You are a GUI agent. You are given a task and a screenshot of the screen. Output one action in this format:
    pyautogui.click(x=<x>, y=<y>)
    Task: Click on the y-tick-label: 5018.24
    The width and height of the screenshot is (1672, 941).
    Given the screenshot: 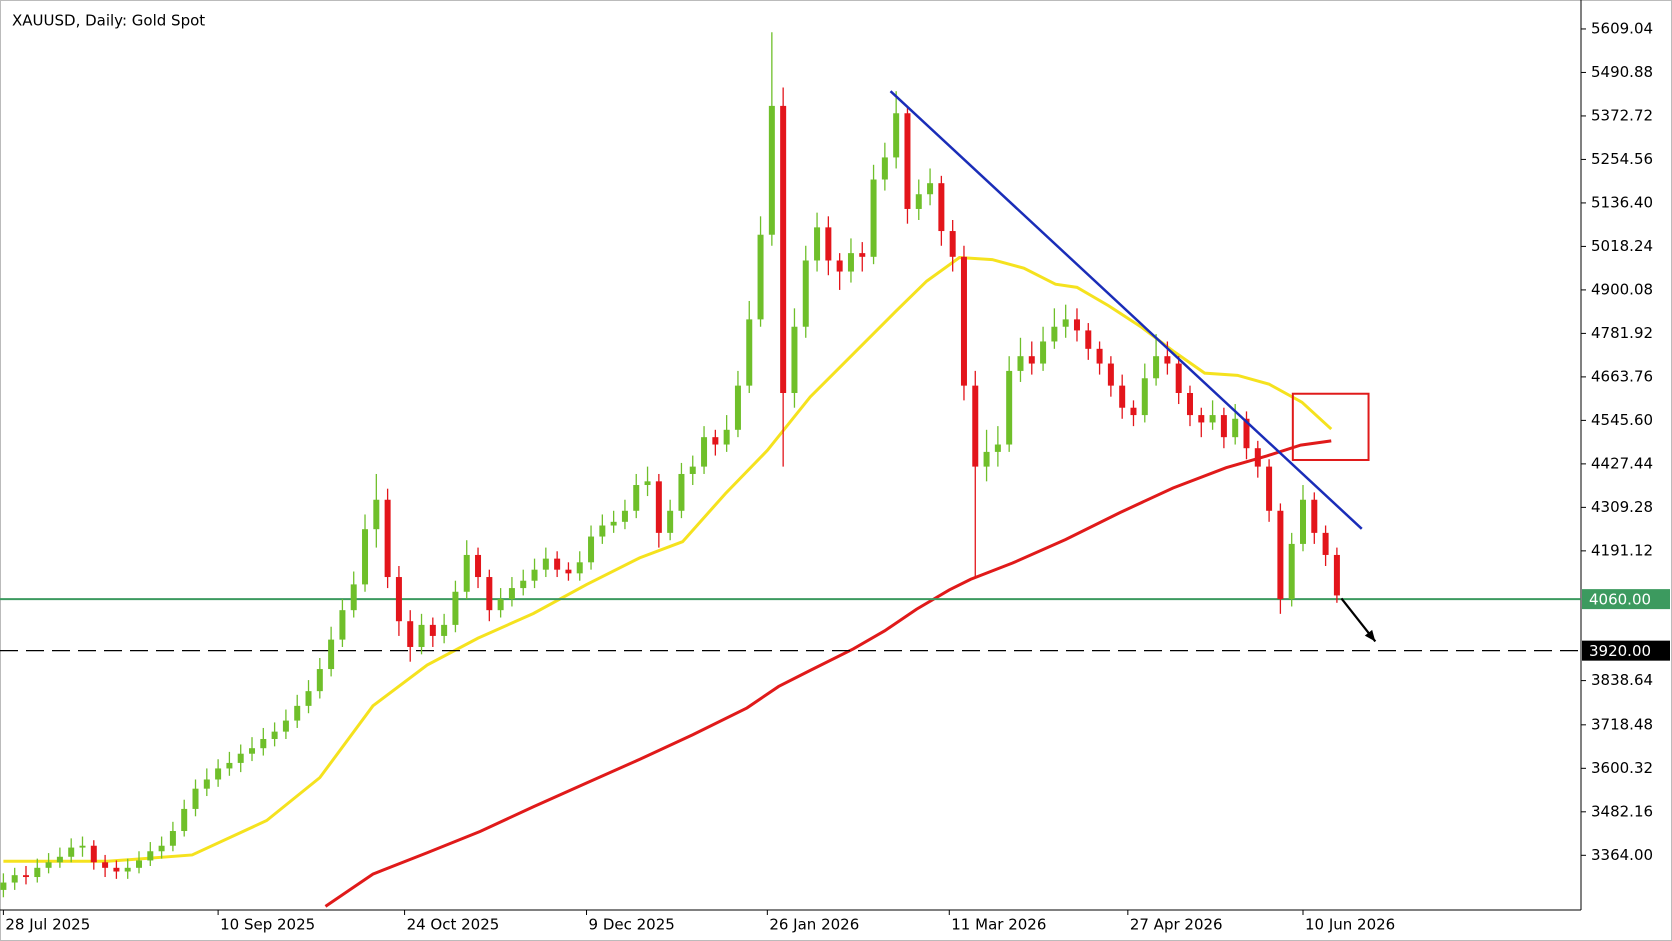 What is the action you would take?
    pyautogui.click(x=1622, y=246)
    